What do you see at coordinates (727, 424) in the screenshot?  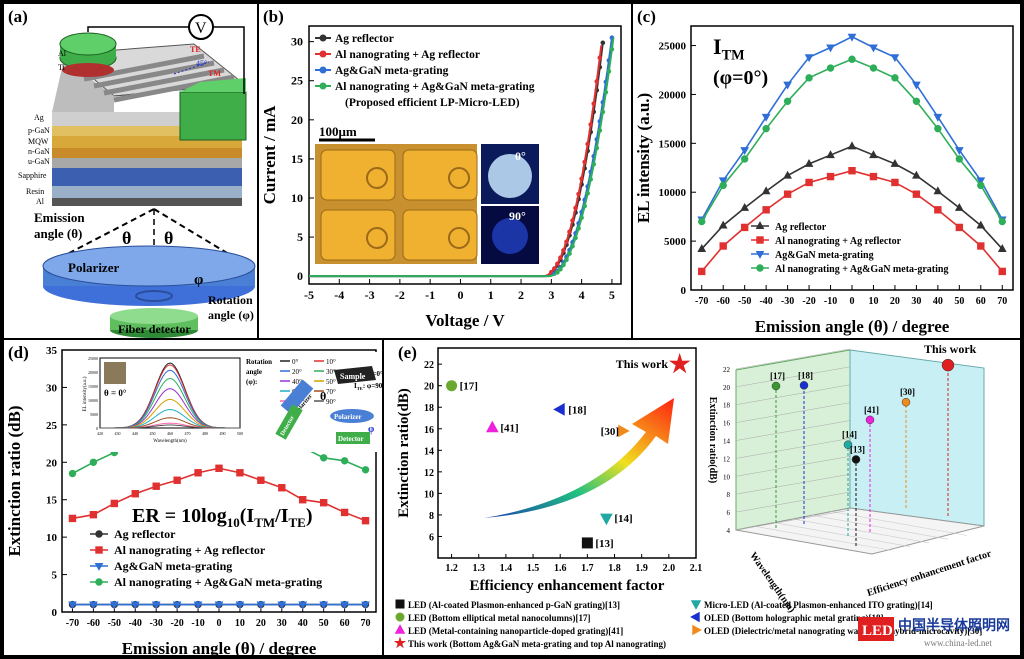 I see `z-tick-label: 16` at bounding box center [727, 424].